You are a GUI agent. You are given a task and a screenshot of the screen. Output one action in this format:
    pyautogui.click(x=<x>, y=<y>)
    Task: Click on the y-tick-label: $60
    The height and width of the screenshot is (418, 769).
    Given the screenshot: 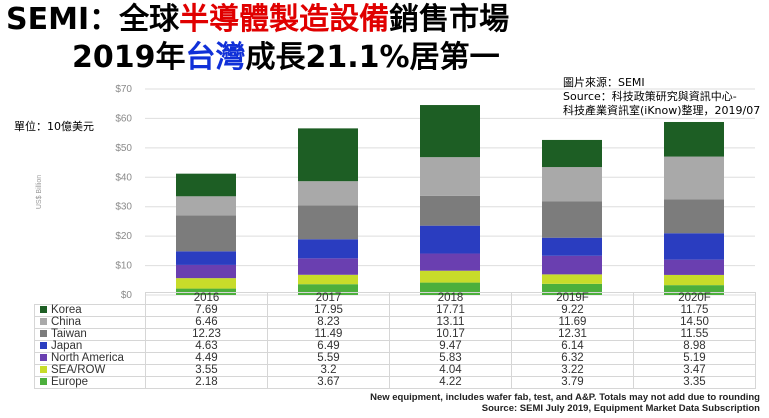 What is the action you would take?
    pyautogui.click(x=123, y=118)
    